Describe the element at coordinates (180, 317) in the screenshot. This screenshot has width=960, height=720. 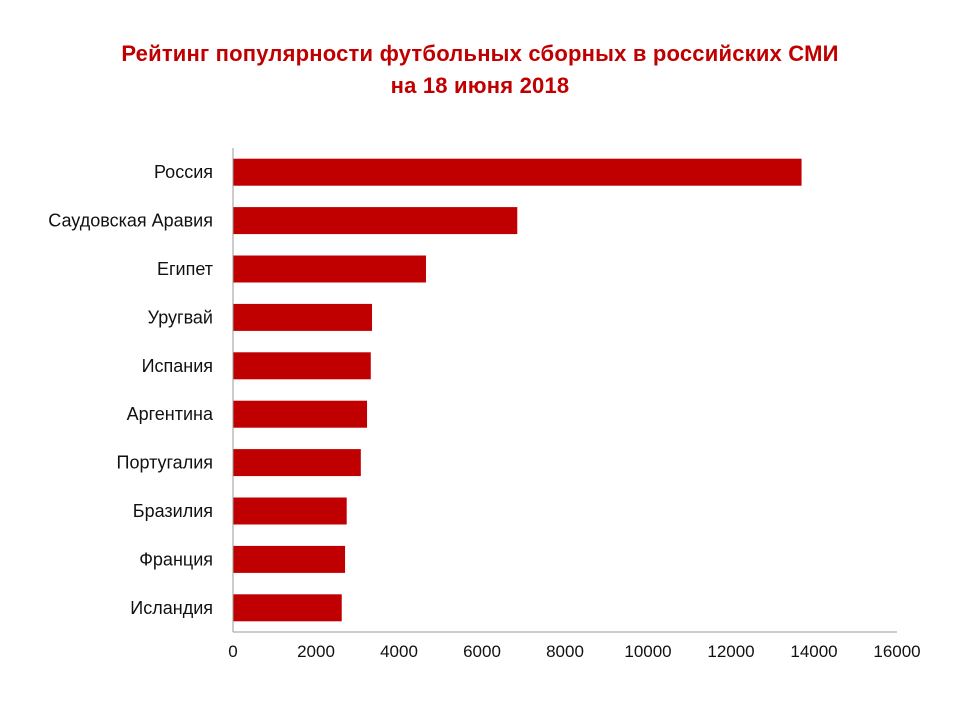
I see `category-label-3: Уругвай` at that location.